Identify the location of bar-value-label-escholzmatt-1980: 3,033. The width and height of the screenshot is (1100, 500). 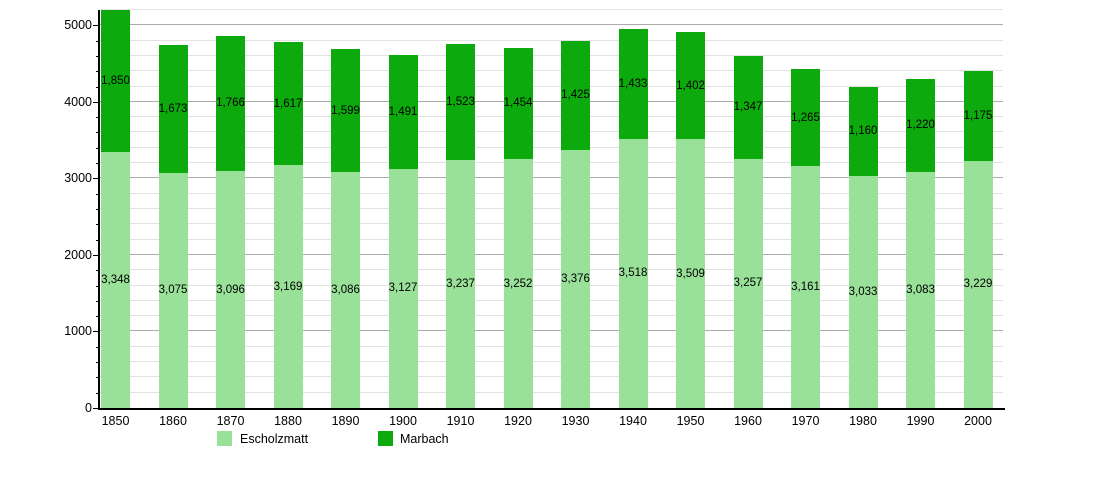
(863, 291).